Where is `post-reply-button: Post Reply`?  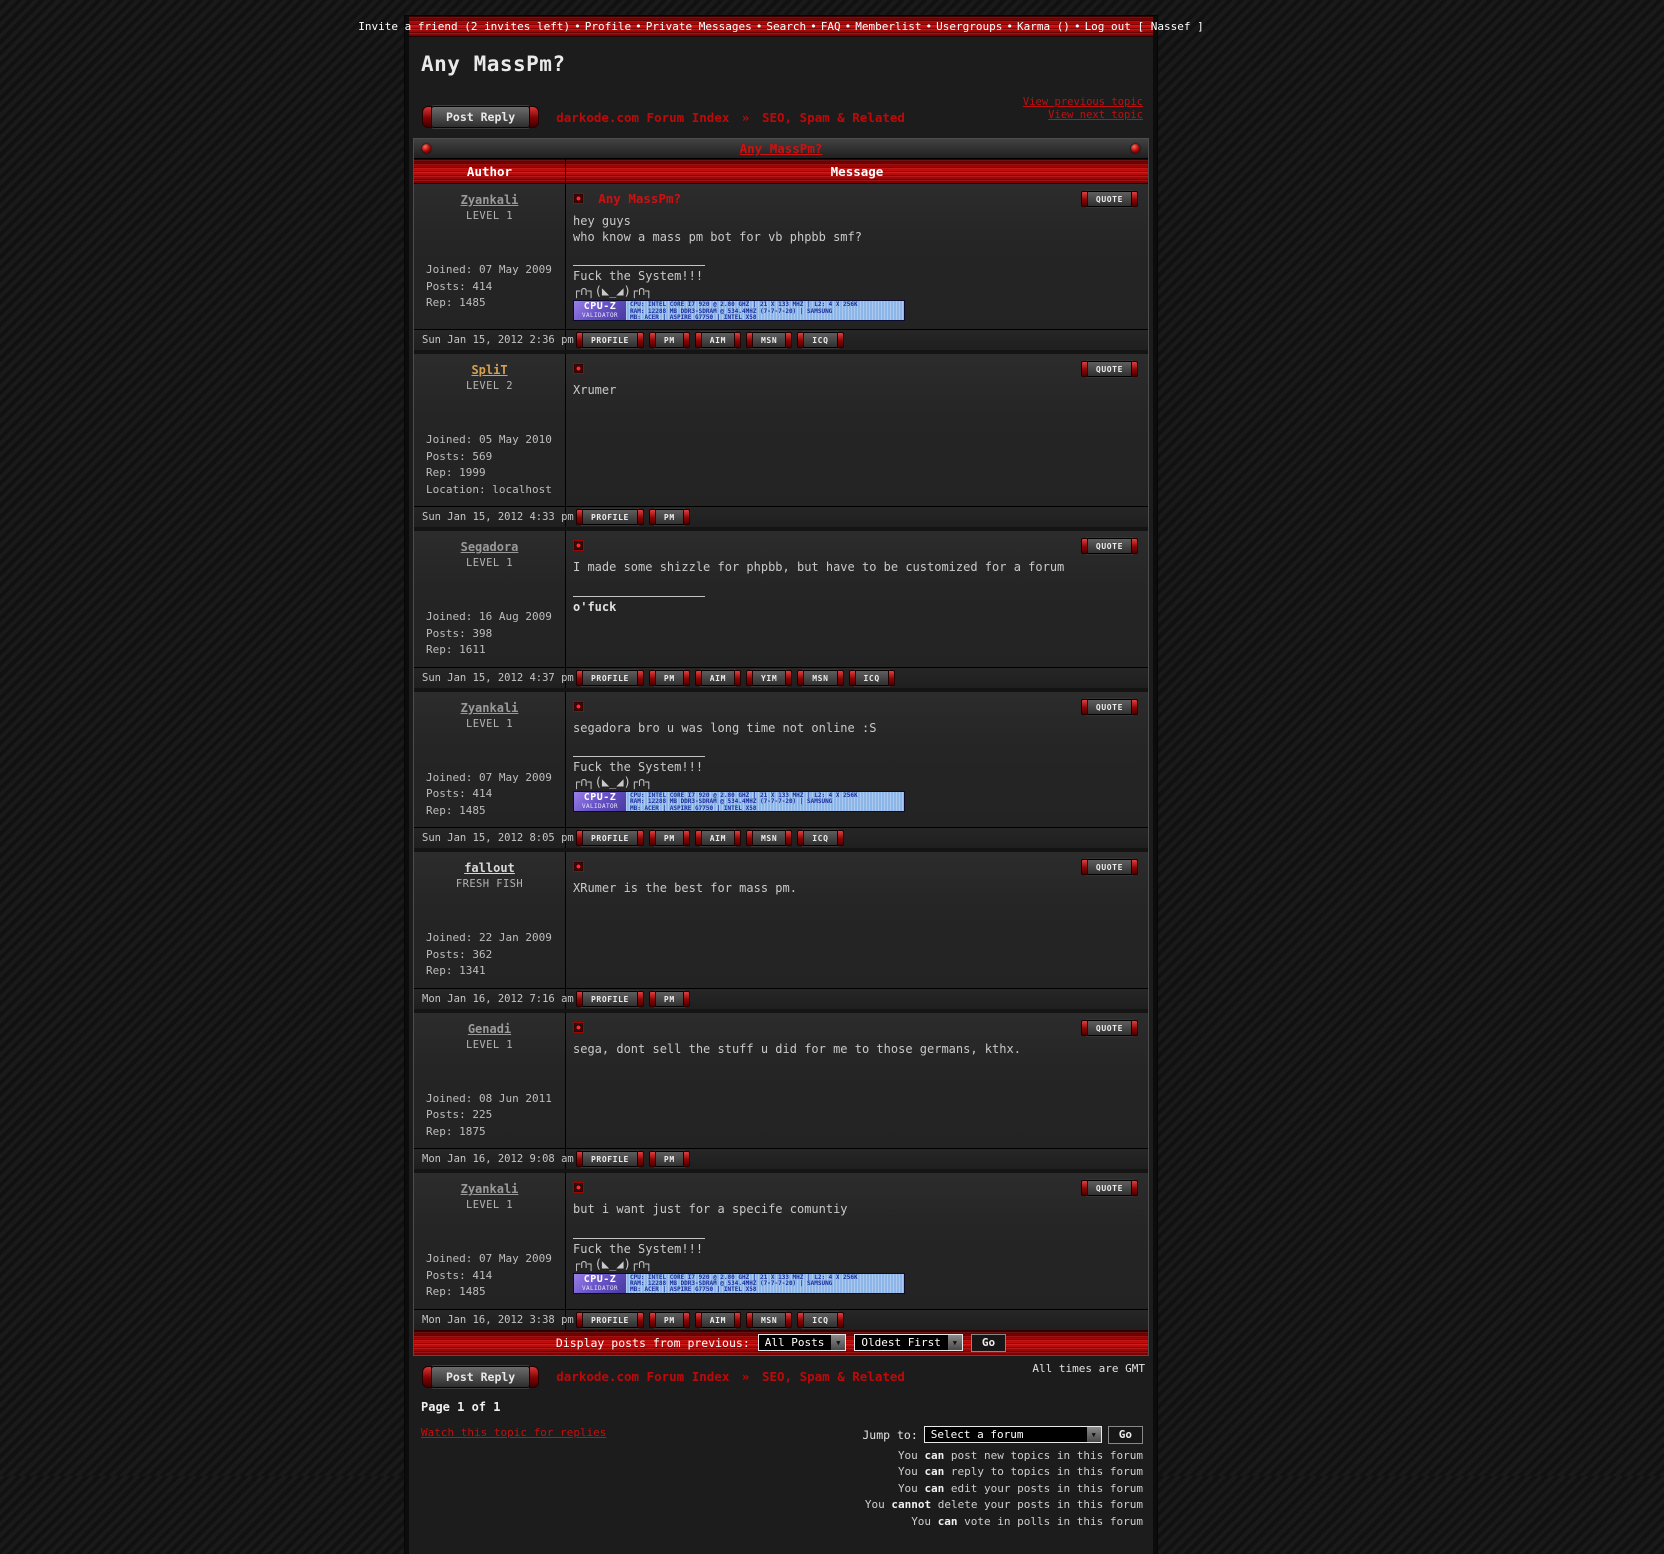
post-reply-button: Post Reply is located at coordinates (480, 117).